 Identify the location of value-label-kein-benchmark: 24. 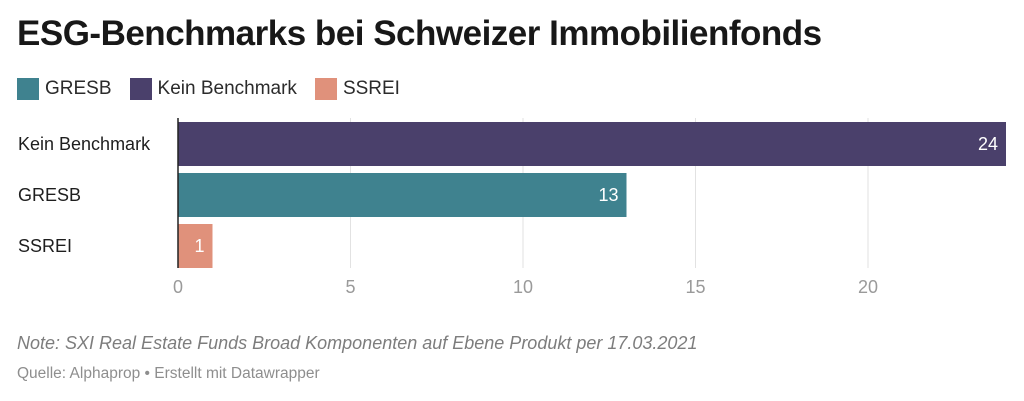
(988, 144).